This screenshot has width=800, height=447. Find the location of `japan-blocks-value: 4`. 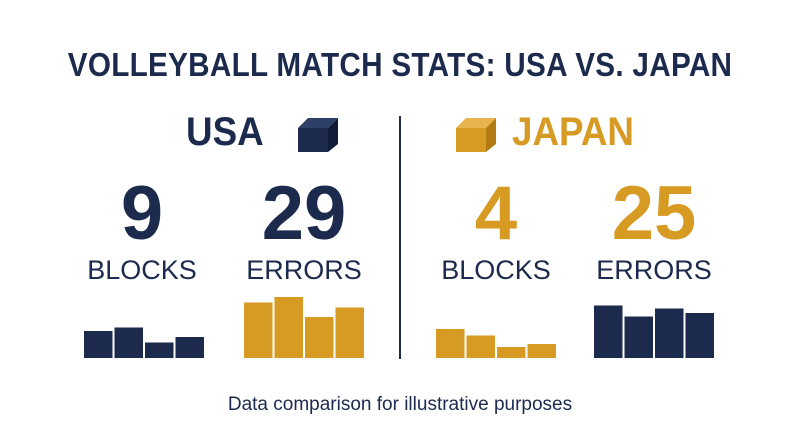

japan-blocks-value: 4 is located at coordinates (496, 213).